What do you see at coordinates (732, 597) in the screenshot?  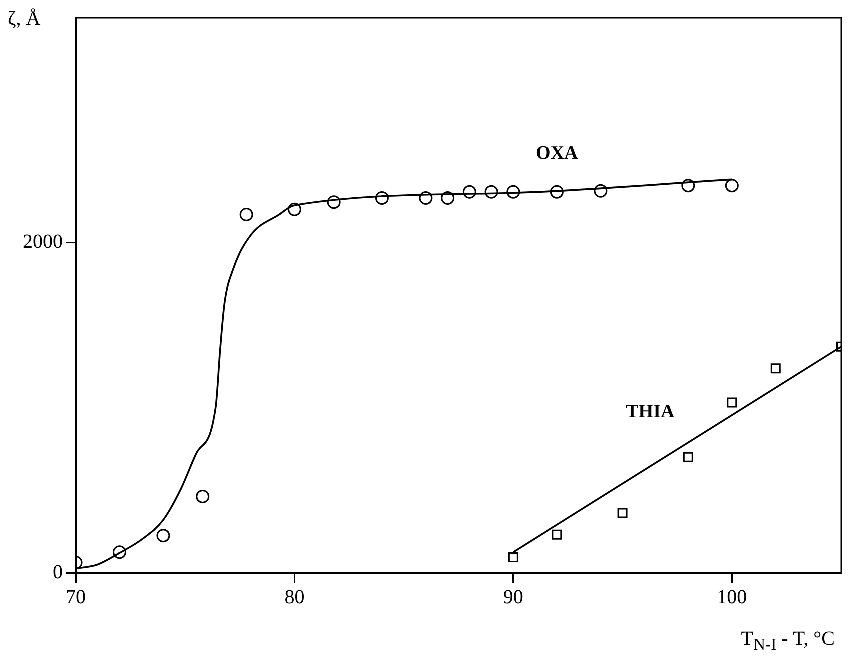 I see `x-tick-label: 100` at bounding box center [732, 597].